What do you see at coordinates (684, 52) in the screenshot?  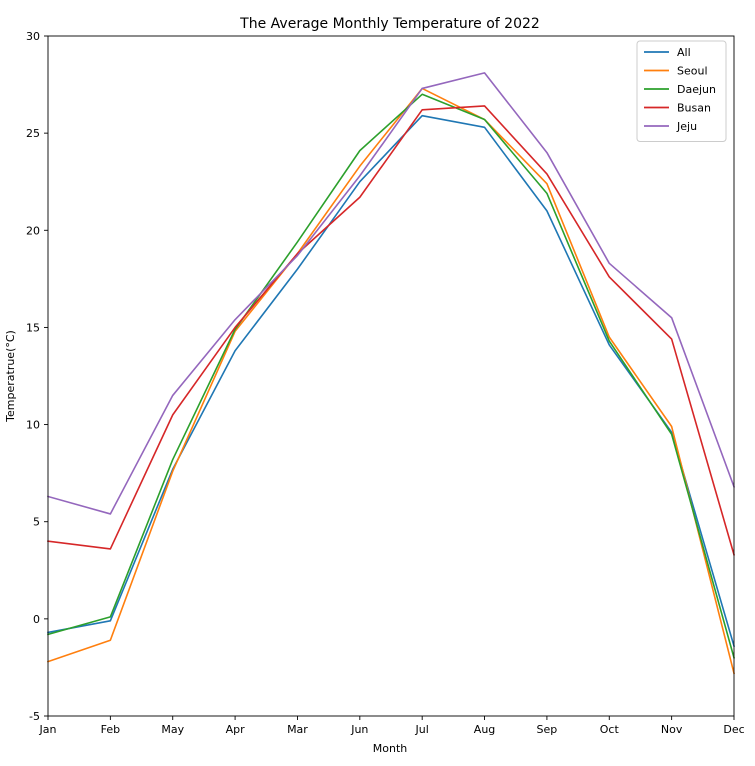 I see `legend-label-all: All` at bounding box center [684, 52].